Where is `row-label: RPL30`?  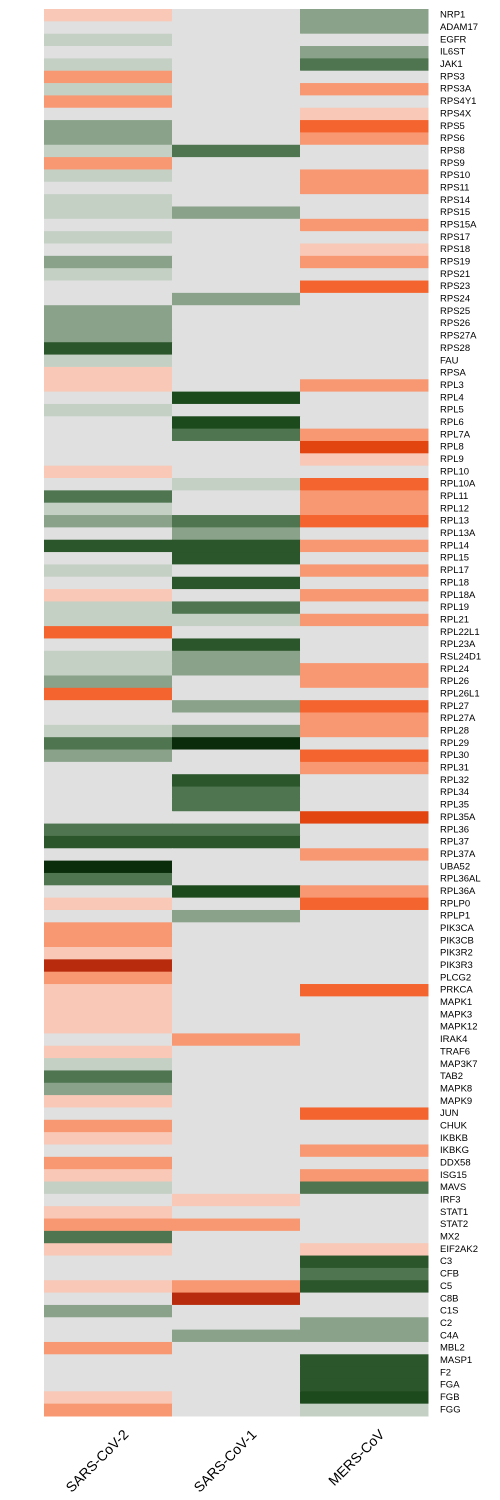
row-label: RPL30 is located at coordinates (454, 755).